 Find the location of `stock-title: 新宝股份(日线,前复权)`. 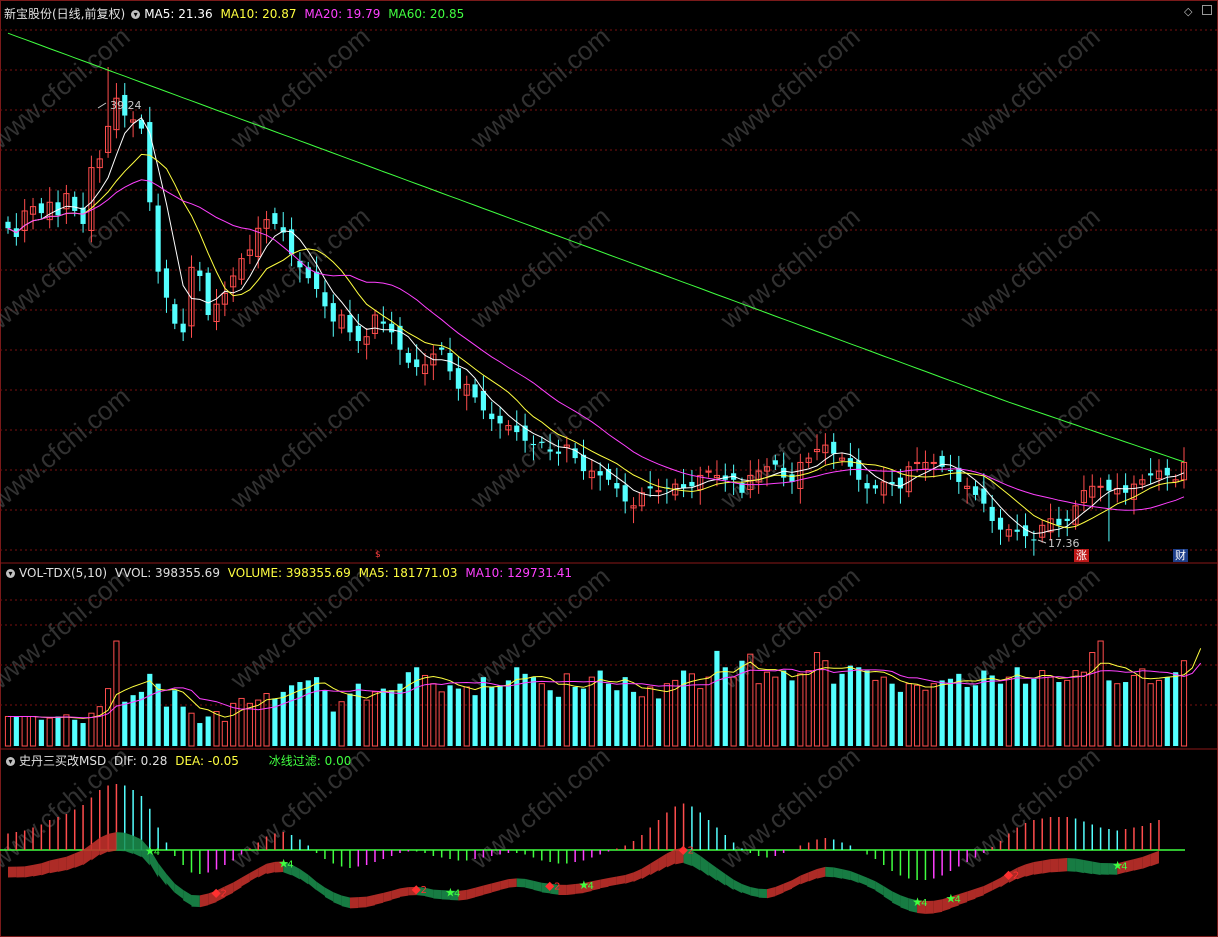

stock-title: 新宝股份(日线,前复权) is located at coordinates (65, 14).